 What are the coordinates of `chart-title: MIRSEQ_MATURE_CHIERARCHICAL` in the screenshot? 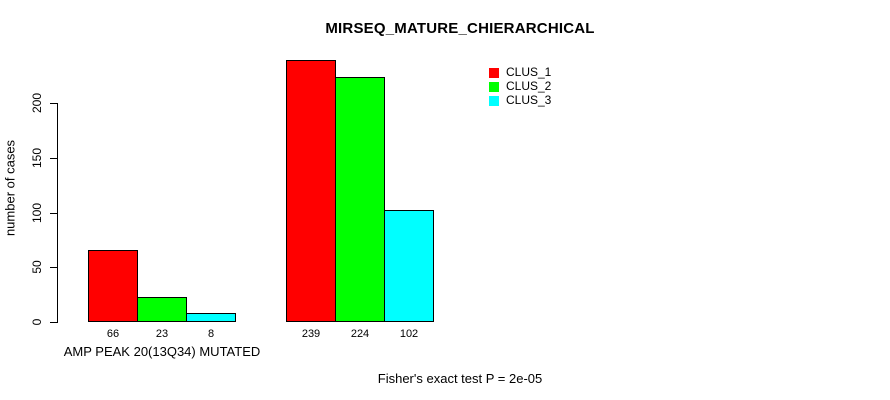 It's located at (460, 28).